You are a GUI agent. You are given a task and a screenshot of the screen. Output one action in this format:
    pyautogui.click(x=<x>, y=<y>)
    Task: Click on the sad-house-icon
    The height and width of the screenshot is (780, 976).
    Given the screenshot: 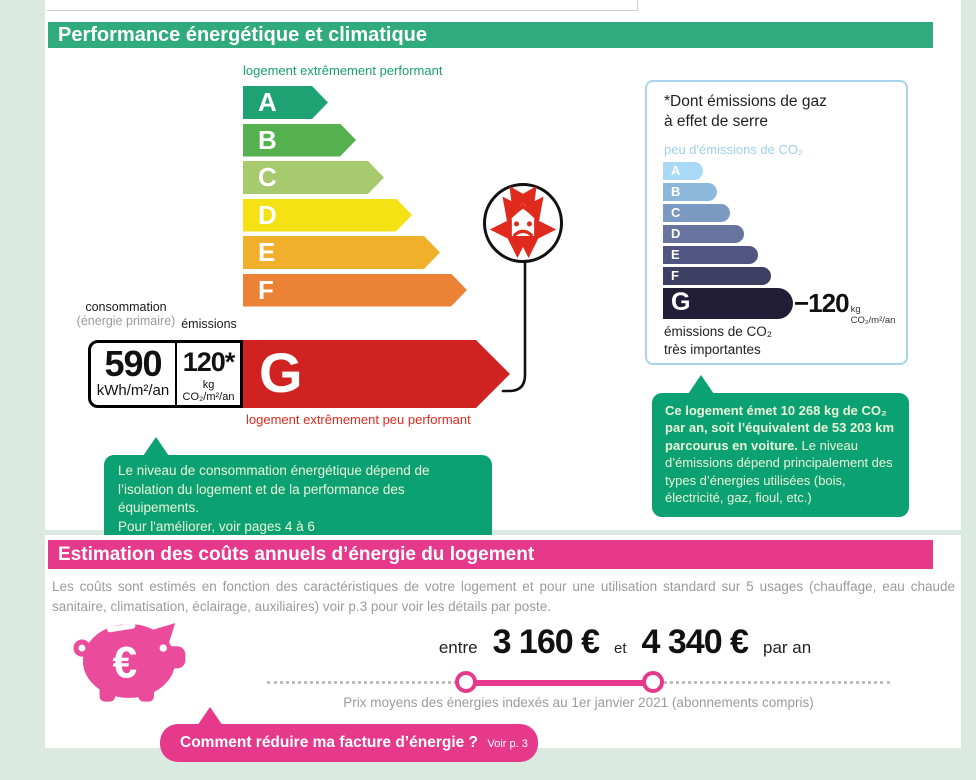 What is the action you would take?
    pyautogui.click(x=523, y=223)
    